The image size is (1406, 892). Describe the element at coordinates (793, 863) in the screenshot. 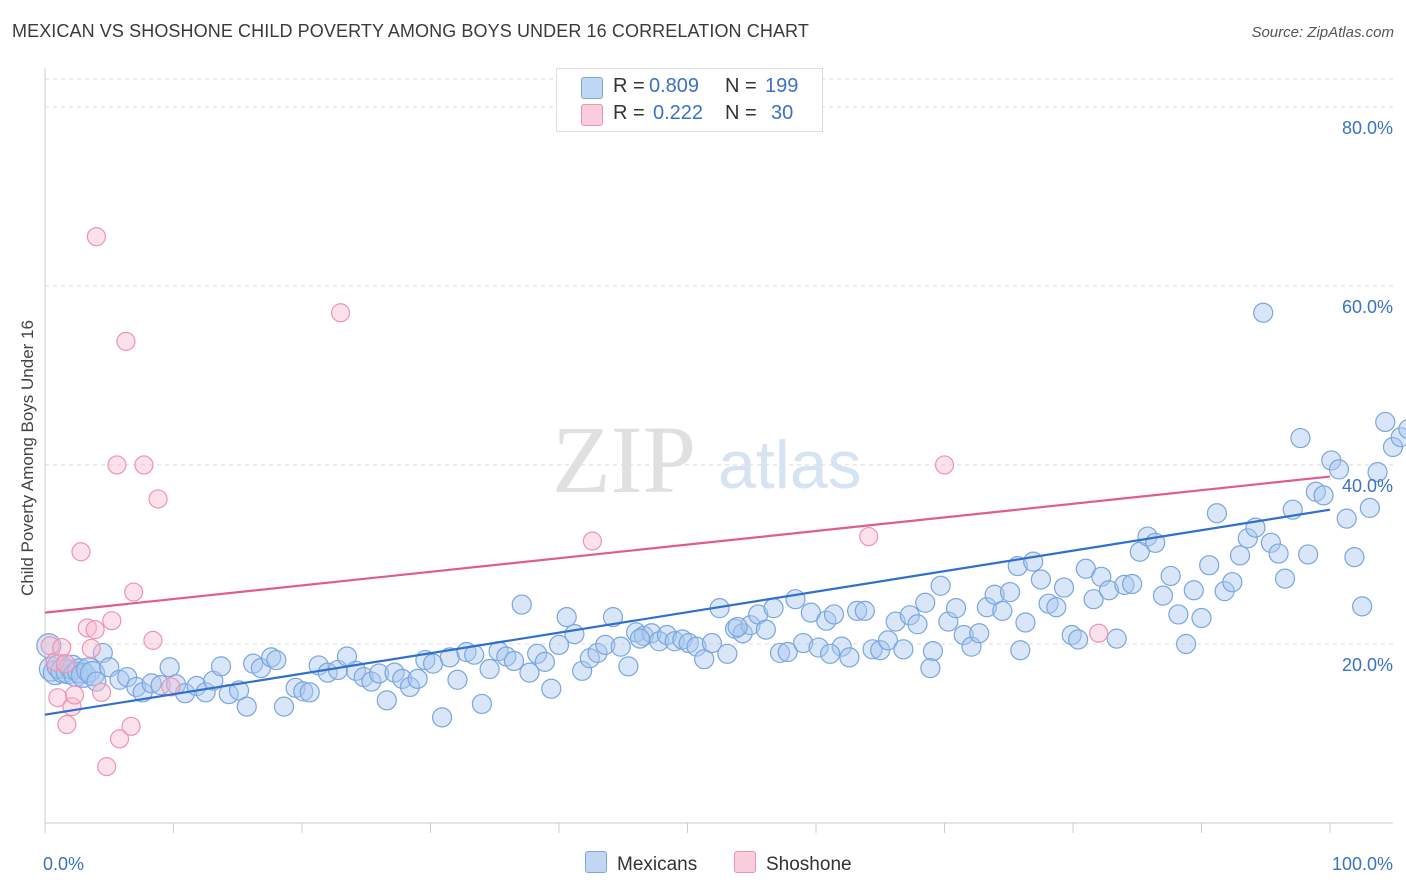

I see `legend-item-shoshone: Shoshone` at that location.